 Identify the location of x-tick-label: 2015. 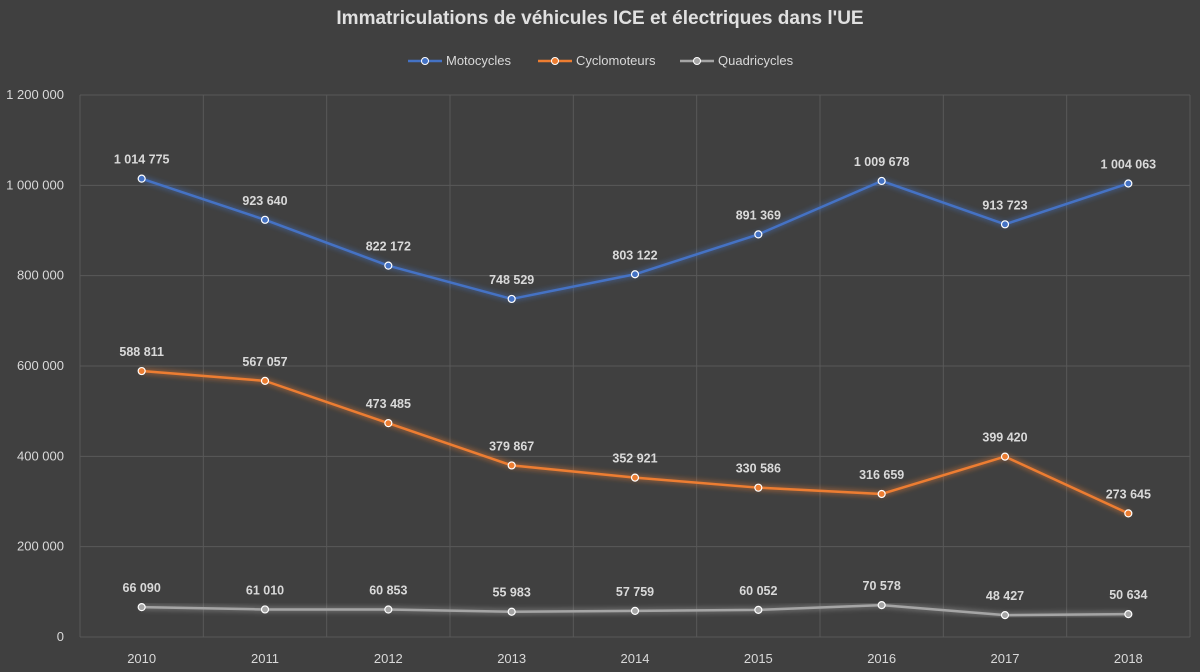
(758, 658).